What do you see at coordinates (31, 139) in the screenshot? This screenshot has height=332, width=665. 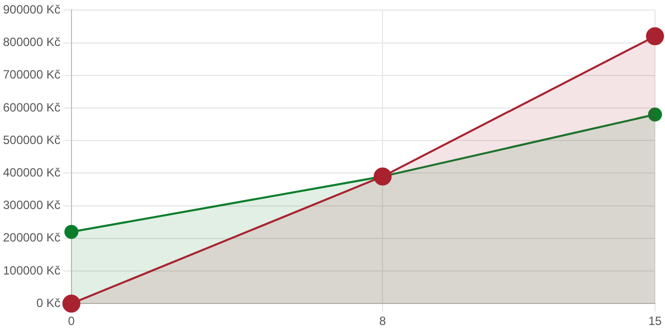 I see `y-tick-label: 500000 Kč` at bounding box center [31, 139].